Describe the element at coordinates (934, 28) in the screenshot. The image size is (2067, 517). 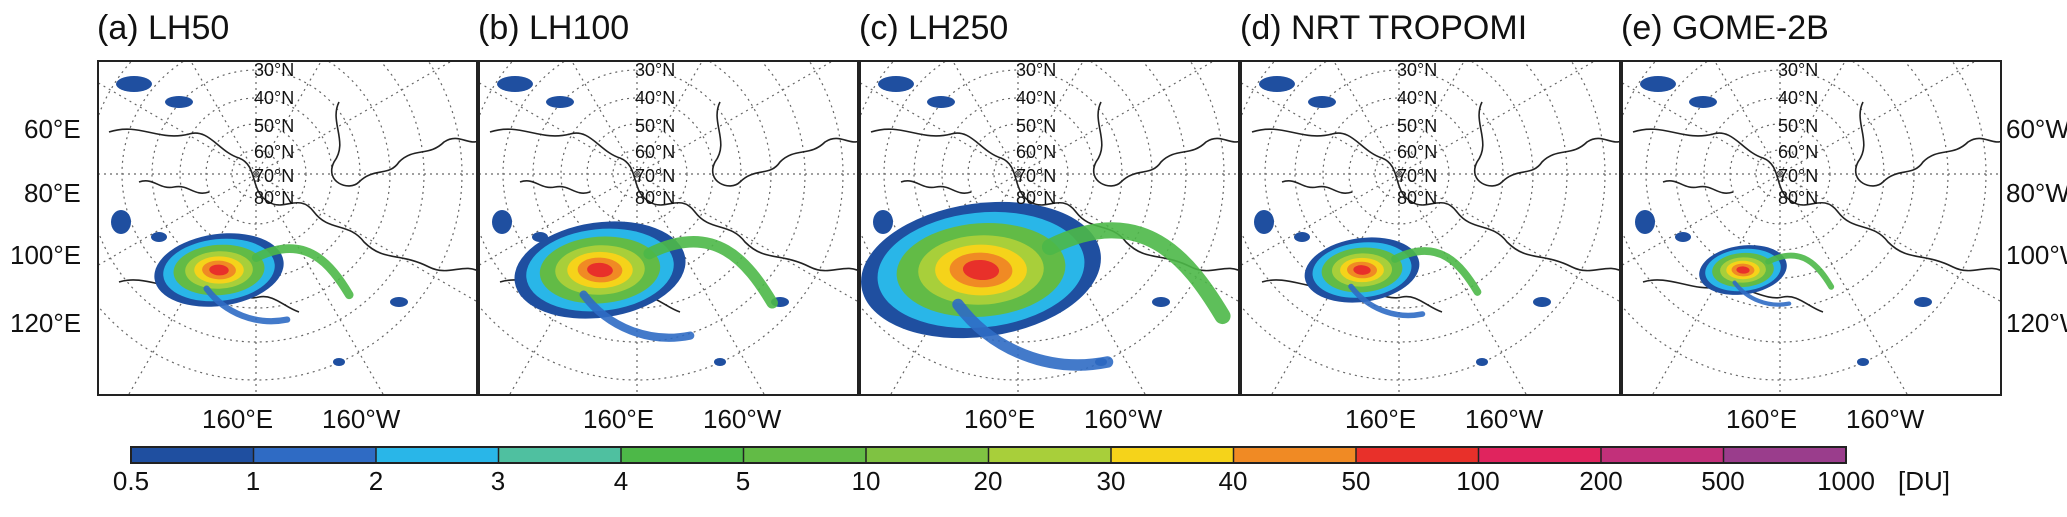
I see `panel-title-c: (c) LH250` at that location.